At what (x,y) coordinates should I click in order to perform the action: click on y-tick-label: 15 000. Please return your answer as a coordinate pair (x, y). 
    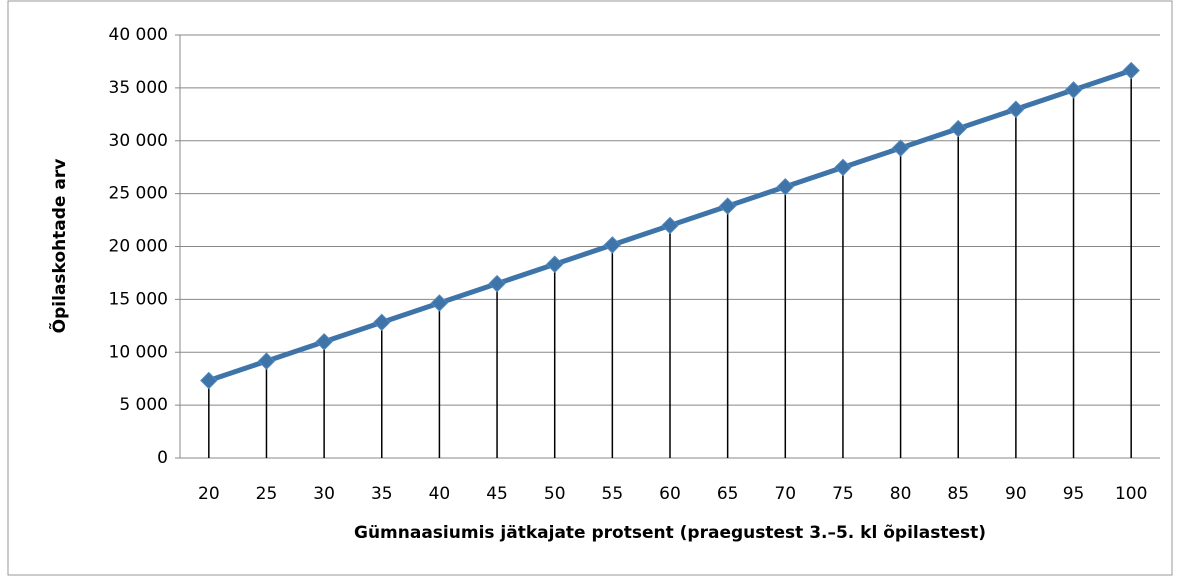
    Looking at the image, I should click on (138, 299).